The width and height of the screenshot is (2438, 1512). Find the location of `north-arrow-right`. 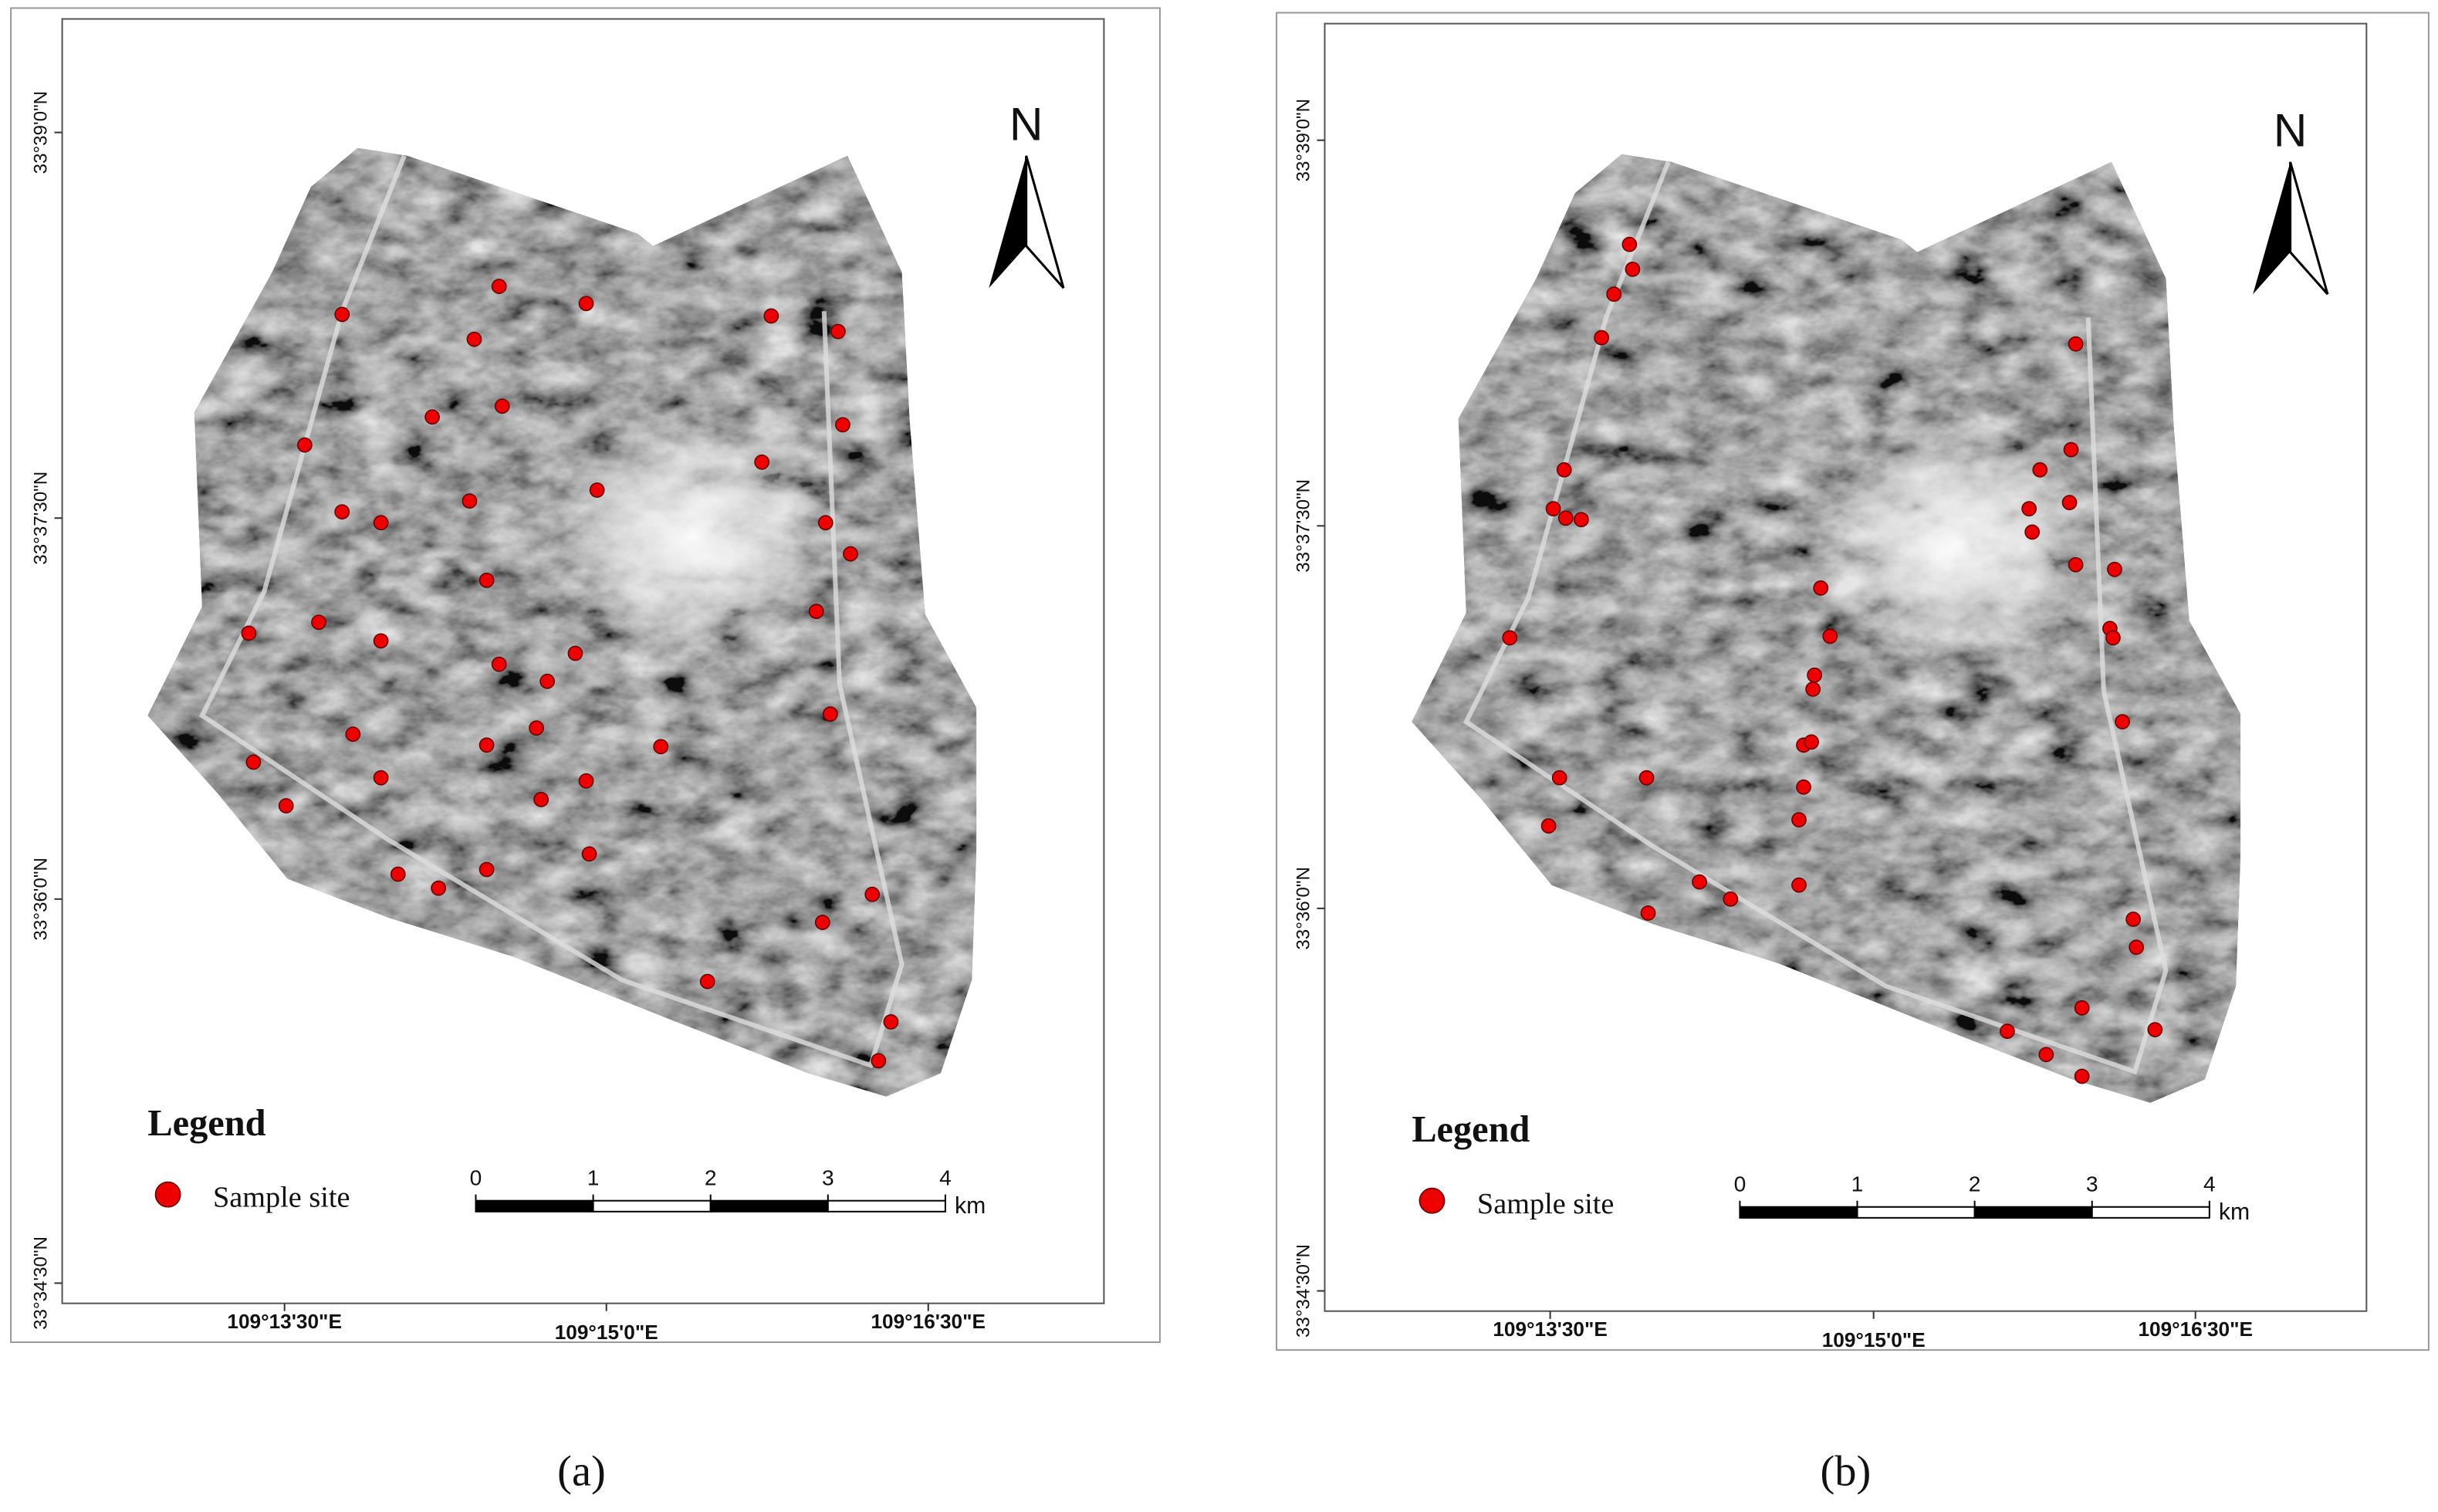

north-arrow-right is located at coordinates (2309, 229).